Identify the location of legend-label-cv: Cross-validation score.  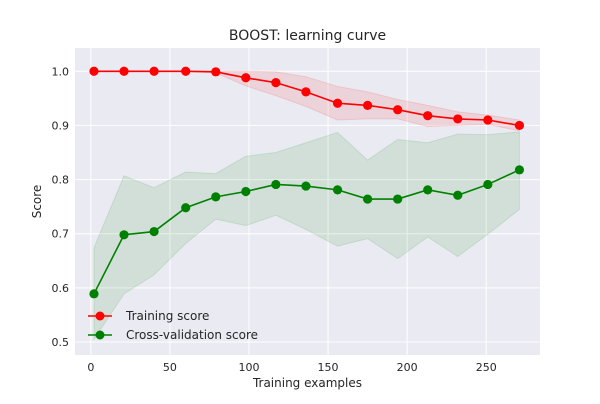
(192, 335).